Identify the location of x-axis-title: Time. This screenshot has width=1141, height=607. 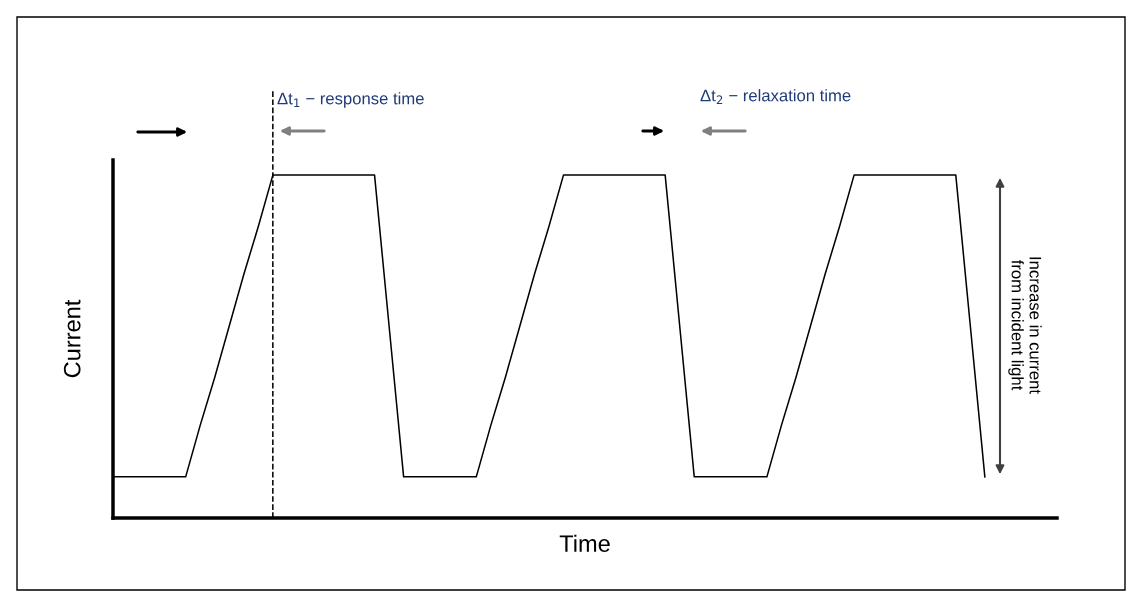
(584, 543).